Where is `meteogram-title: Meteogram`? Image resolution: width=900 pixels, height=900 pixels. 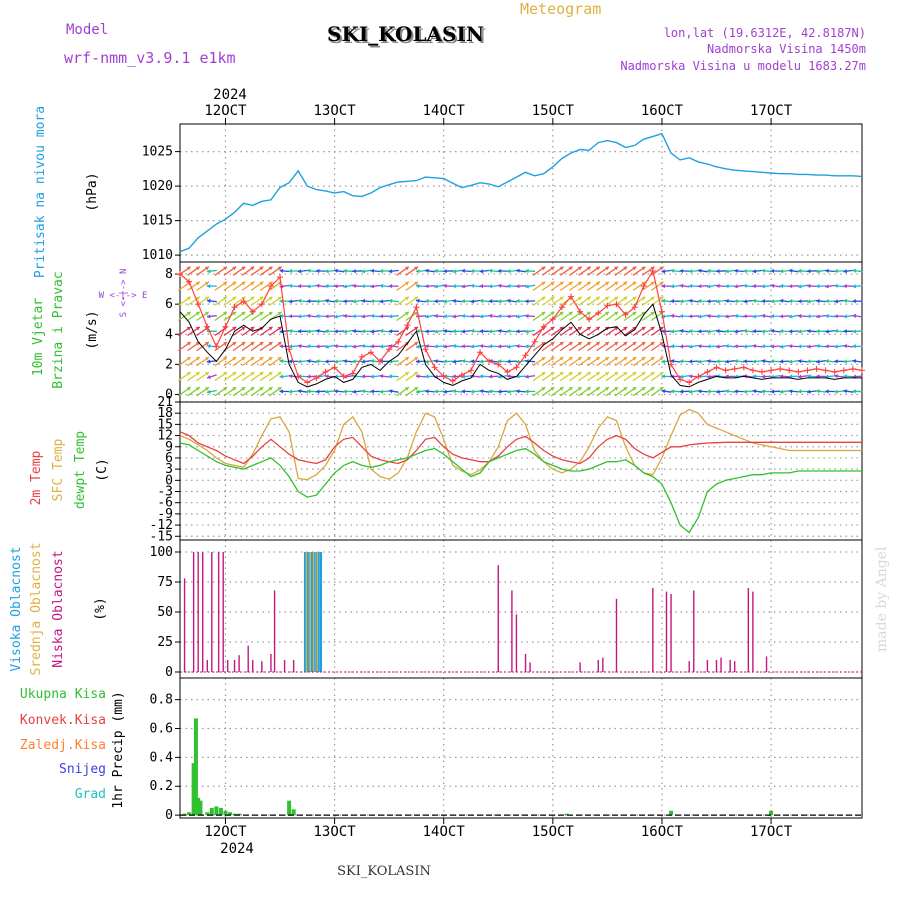
meteogram-title: Meteogram is located at coordinates (560, 9).